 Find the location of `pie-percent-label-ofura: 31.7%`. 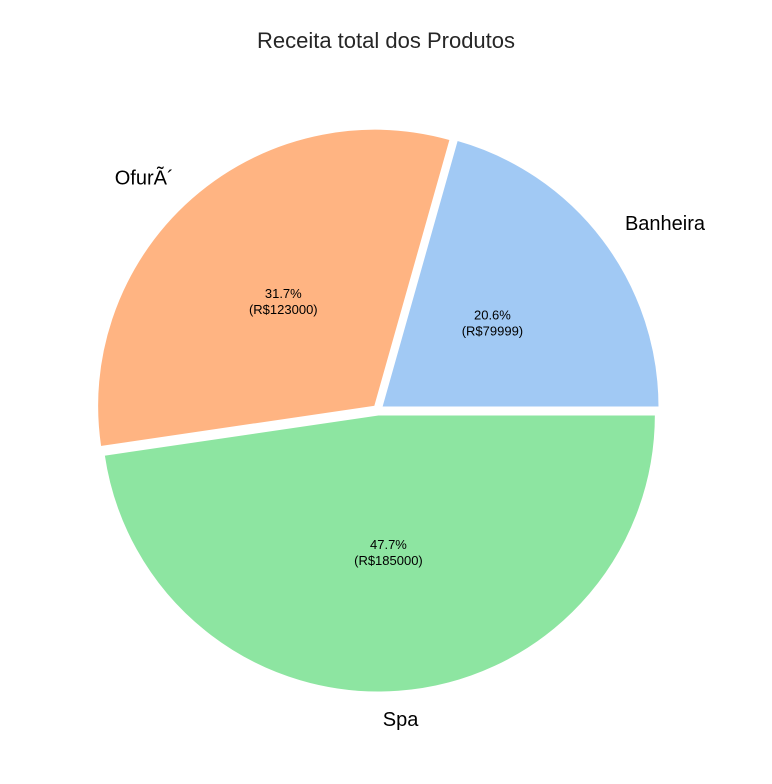

pie-percent-label-ofura: 31.7% is located at coordinates (283, 293).